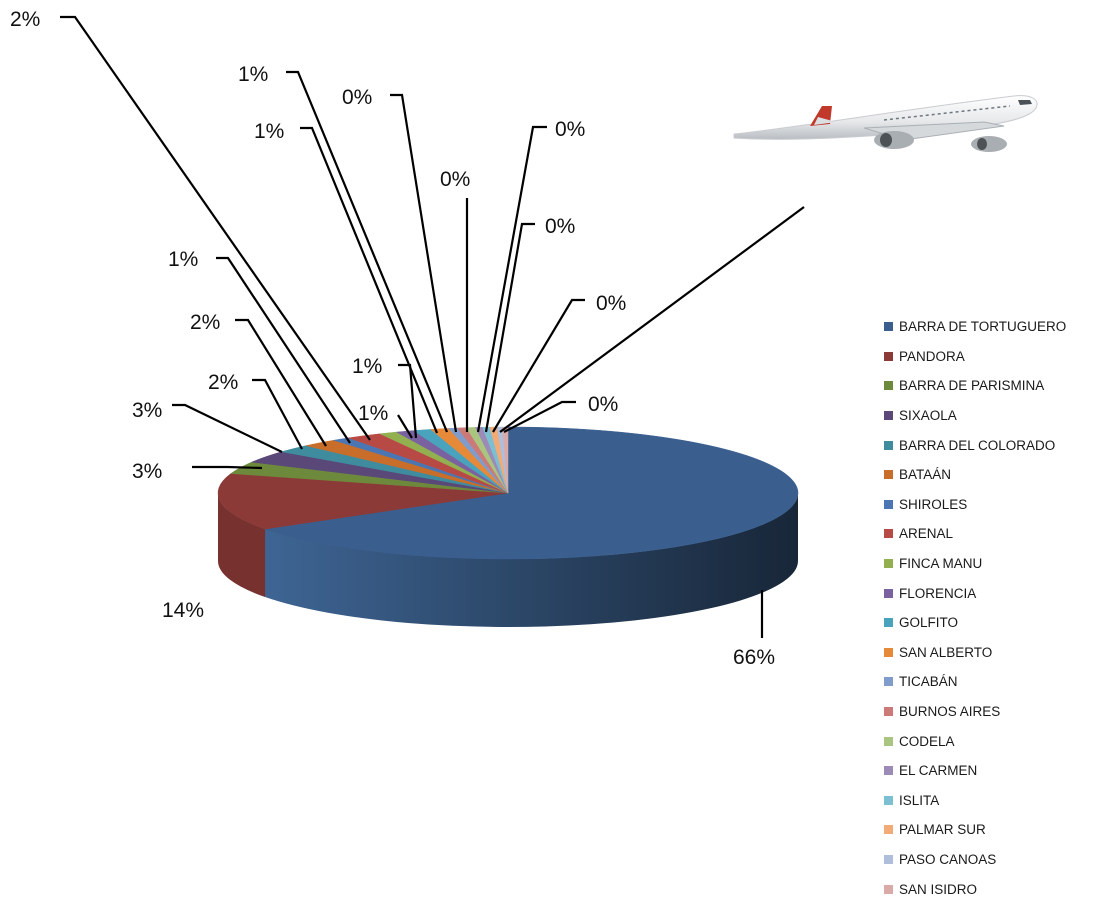 This screenshot has width=1095, height=914. I want to click on legend-label: FLORENCIA, so click(938, 593).